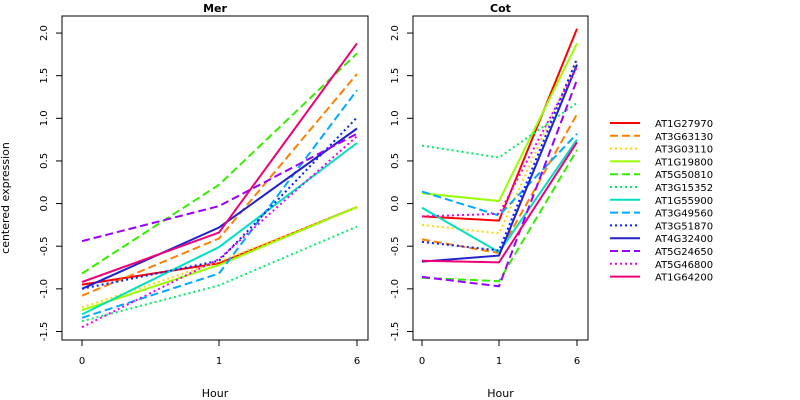 Image resolution: width=800 pixels, height=400 pixels. Describe the element at coordinates (684, 150) in the screenshot. I see `legend-label: AT3G03110` at that location.